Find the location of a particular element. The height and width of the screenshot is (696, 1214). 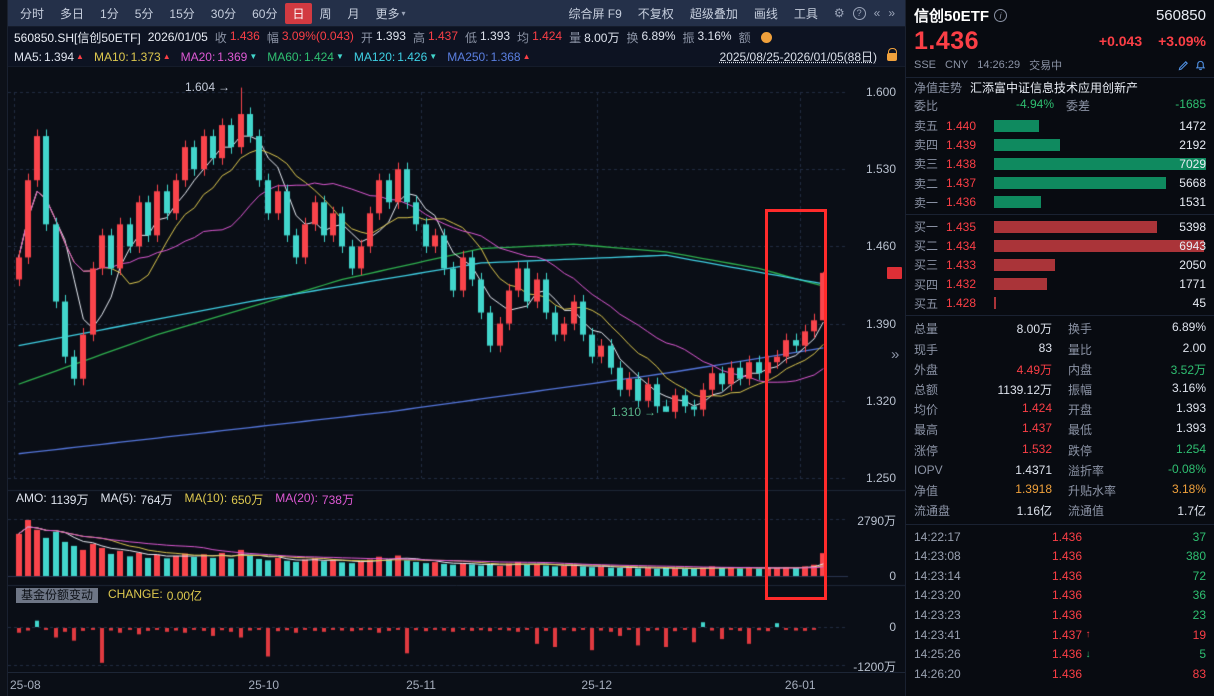

period-tab-label: 60分 is located at coordinates (265, 13).